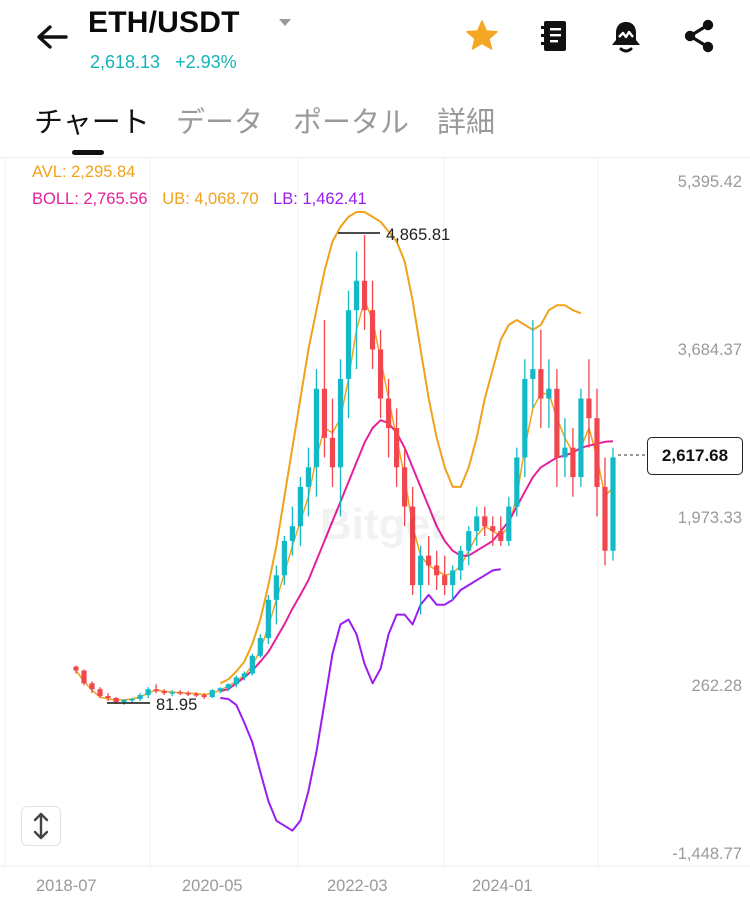 This screenshot has height=903, width=750. I want to click on caret-down-icon, so click(285, 23).